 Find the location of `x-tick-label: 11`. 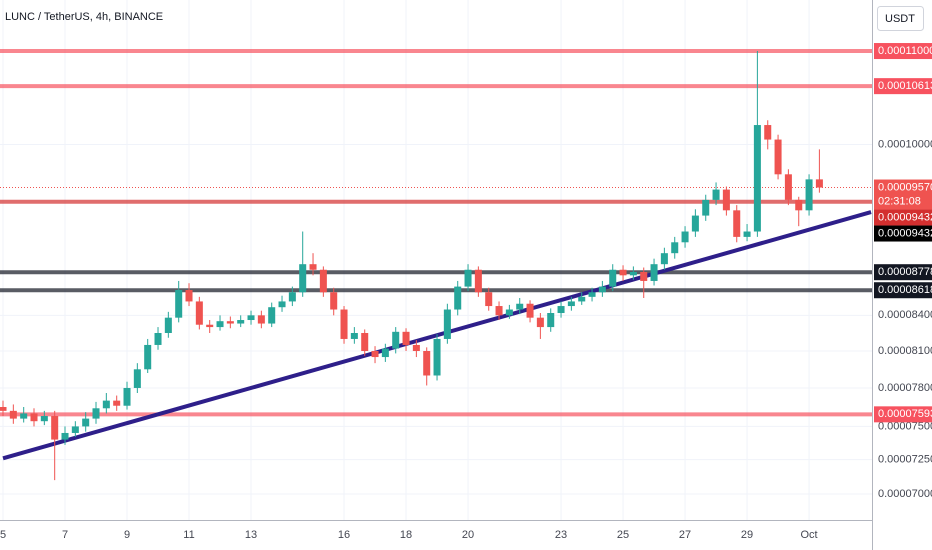

x-tick-label: 11 is located at coordinates (188, 535).